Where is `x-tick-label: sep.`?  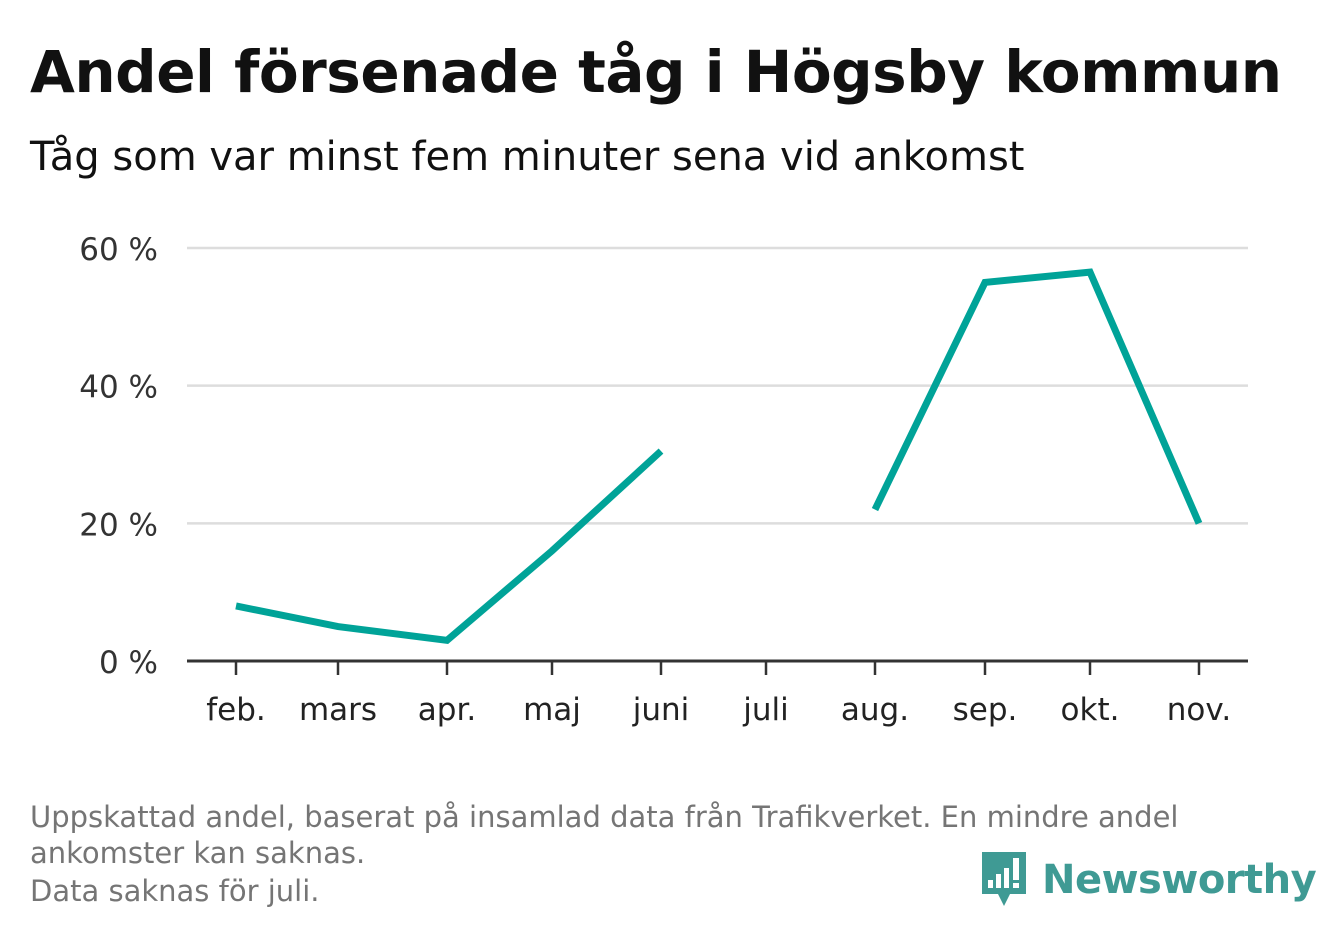 x-tick-label: sep. is located at coordinates (985, 710).